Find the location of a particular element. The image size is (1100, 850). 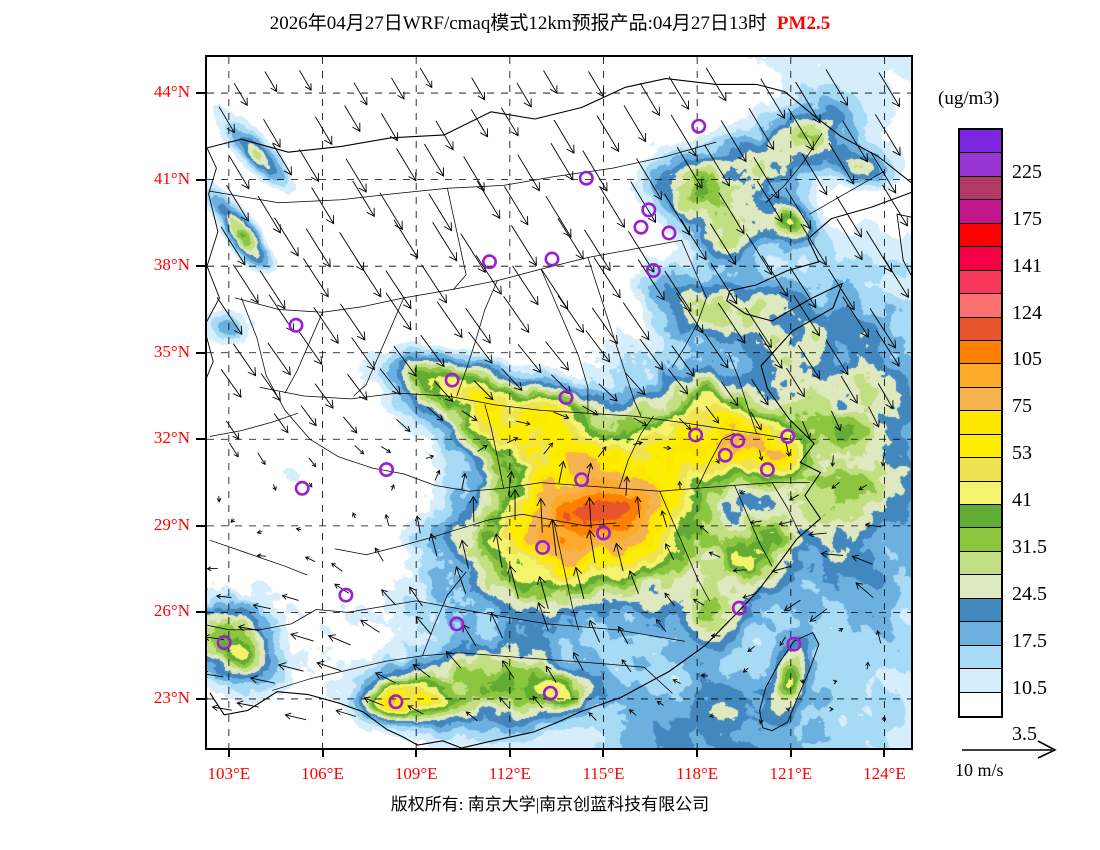

copyright-notice: 版权所有: 南京大学|南京创蓝科技有限公司 is located at coordinates (550, 804).